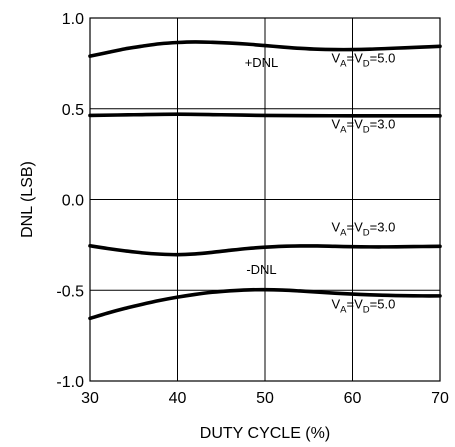 This screenshot has height=447, width=455. I want to click on y-axis-label: DNL (LSB), so click(27, 199).